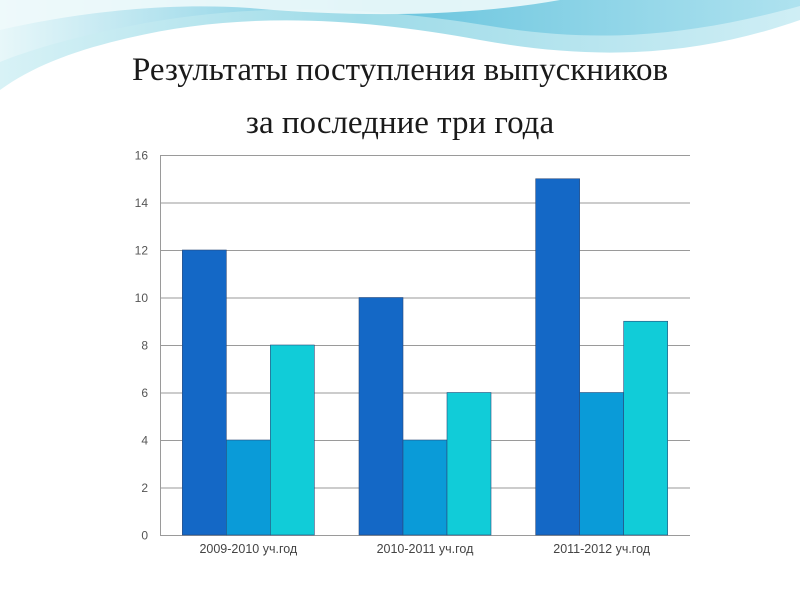 This screenshot has width=800, height=600. What do you see at coordinates (144, 346) in the screenshot?
I see `y-tick-label: 8` at bounding box center [144, 346].